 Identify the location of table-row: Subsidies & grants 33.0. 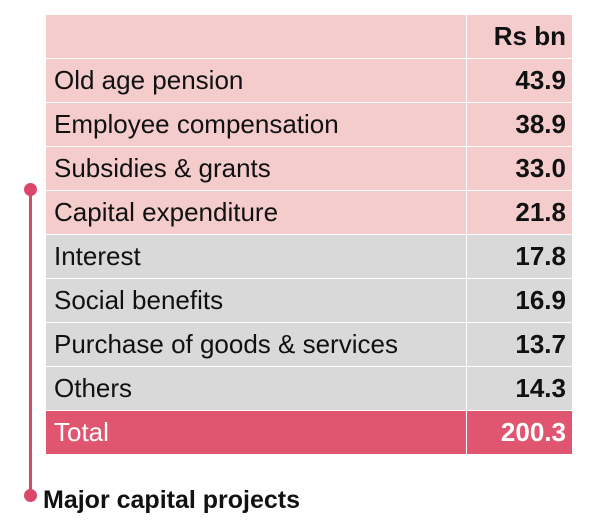
(309, 168).